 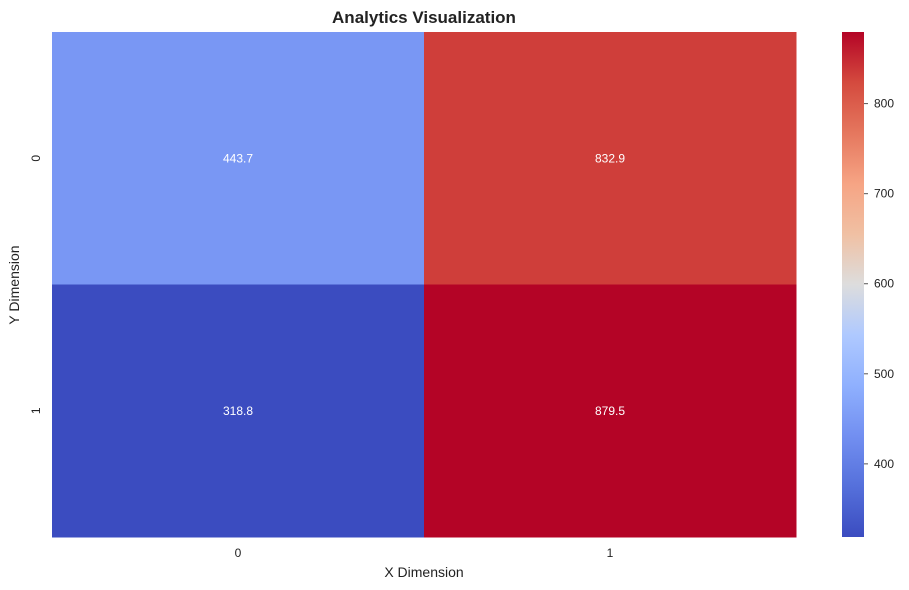 I want to click on colorbar-tick-label: 700, so click(x=884, y=194).